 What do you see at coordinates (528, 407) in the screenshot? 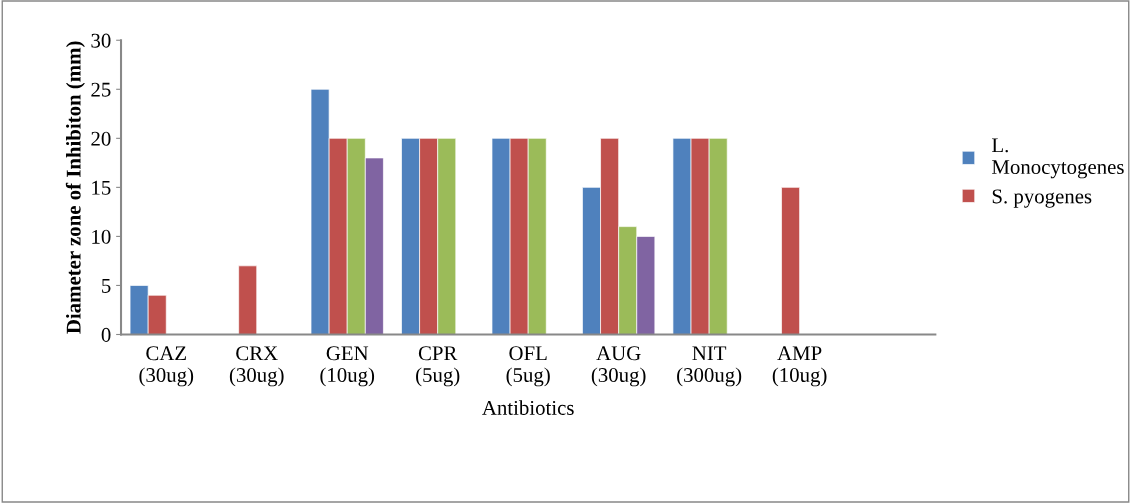
I see `x-axis-title: Antibiotics` at bounding box center [528, 407].